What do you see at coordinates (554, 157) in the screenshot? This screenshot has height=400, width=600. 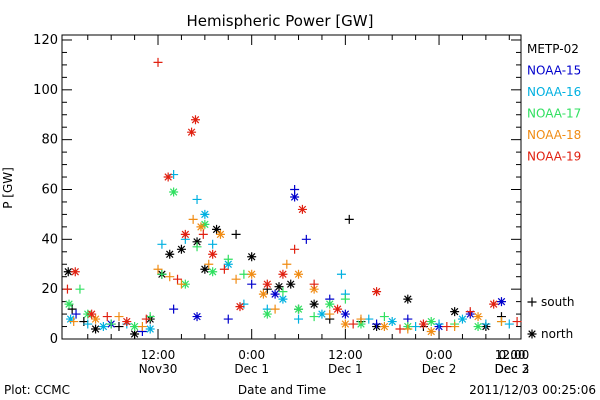 I see `legend-entry: NOAA-19` at bounding box center [554, 157].